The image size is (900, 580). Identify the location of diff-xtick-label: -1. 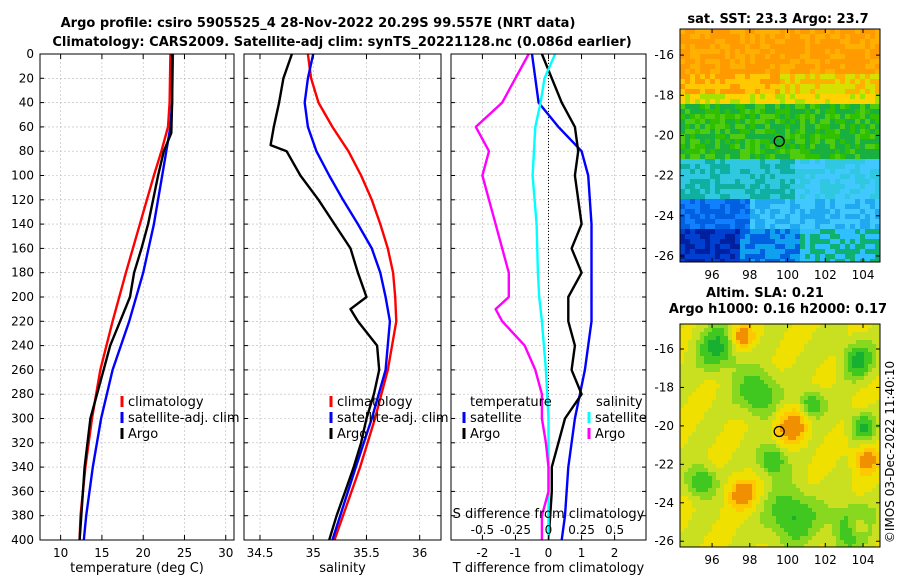
(515, 553).